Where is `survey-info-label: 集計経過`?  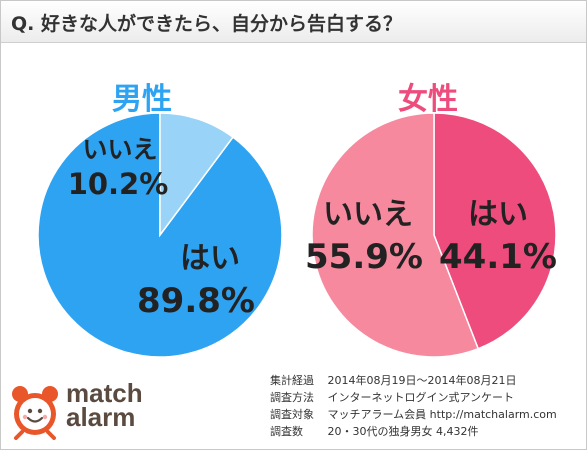
survey-info-label: 集計経過 is located at coordinates (292, 380).